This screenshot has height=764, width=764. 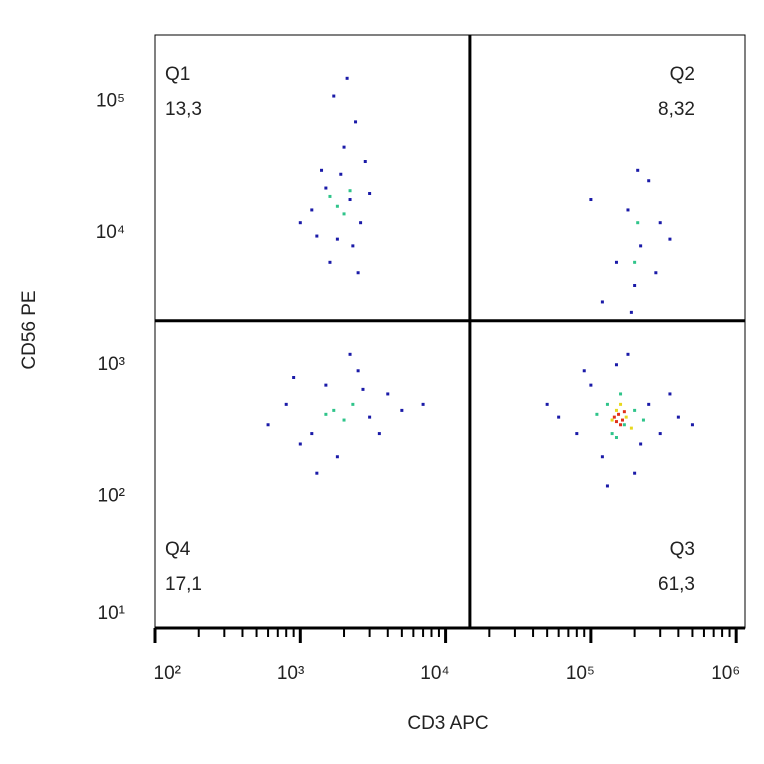 What do you see at coordinates (111, 613) in the screenshot?
I see `y-tick-label: 10¹` at bounding box center [111, 613].